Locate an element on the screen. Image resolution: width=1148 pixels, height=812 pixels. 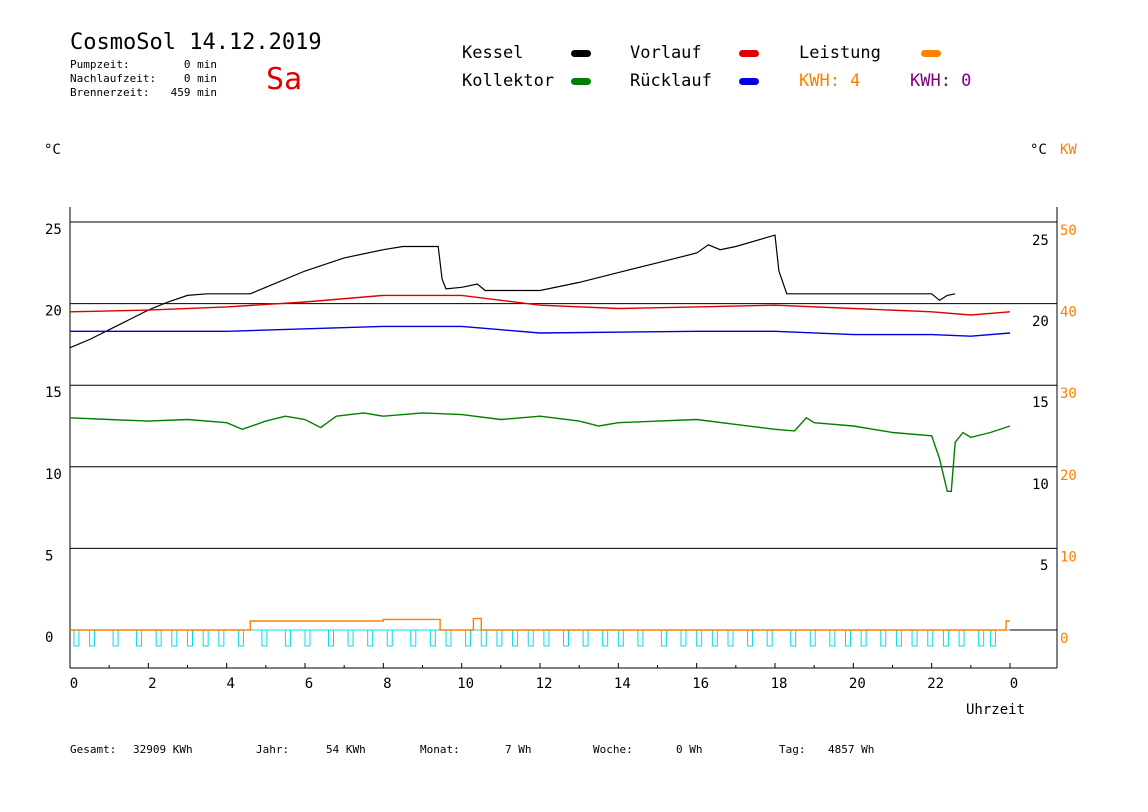
x-axis-label: Uhrzeit is located at coordinates (996, 710).